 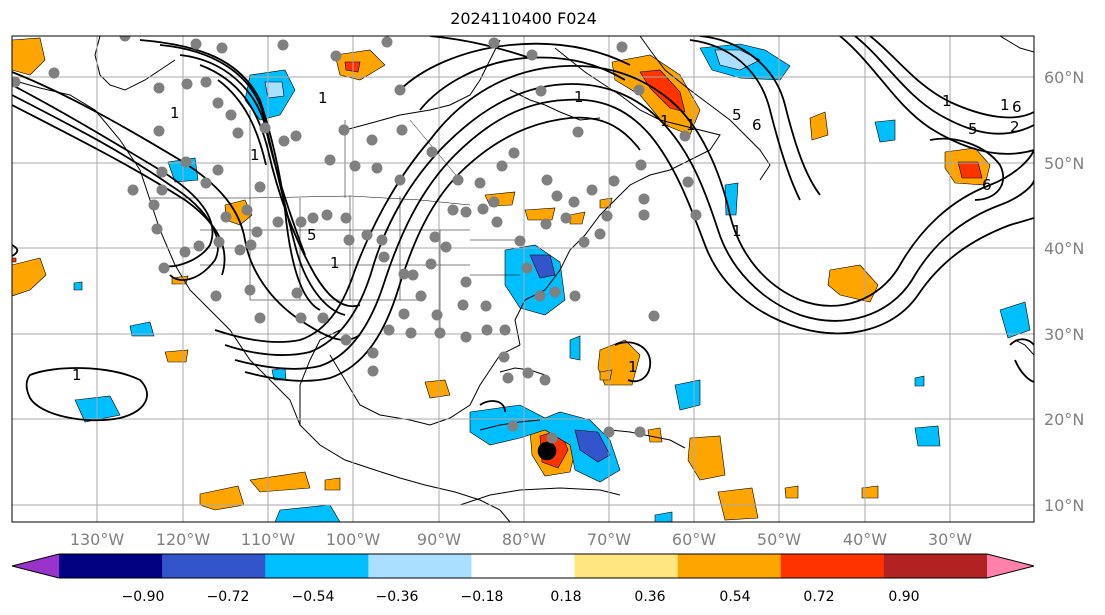 What do you see at coordinates (228, 597) in the screenshot?
I see `colorbar-tick-label: −0.72` at bounding box center [228, 597].